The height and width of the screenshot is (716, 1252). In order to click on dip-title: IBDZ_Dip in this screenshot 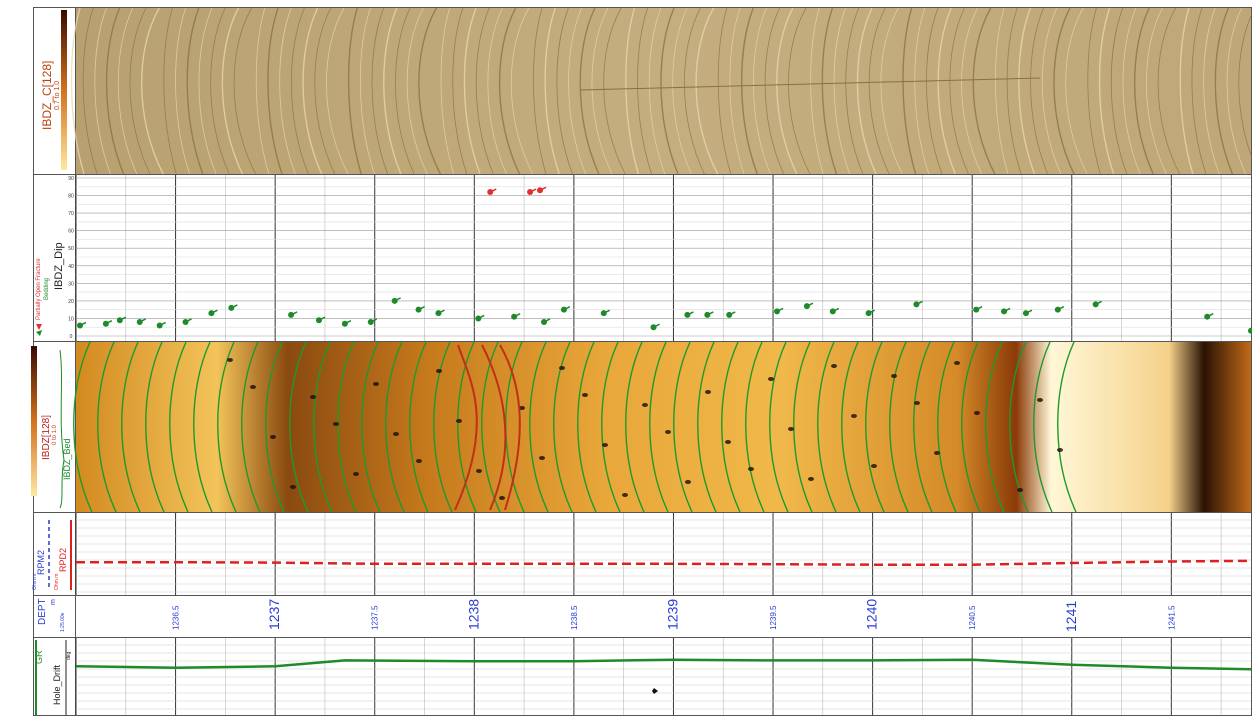, I will do `click(59, 266)`.